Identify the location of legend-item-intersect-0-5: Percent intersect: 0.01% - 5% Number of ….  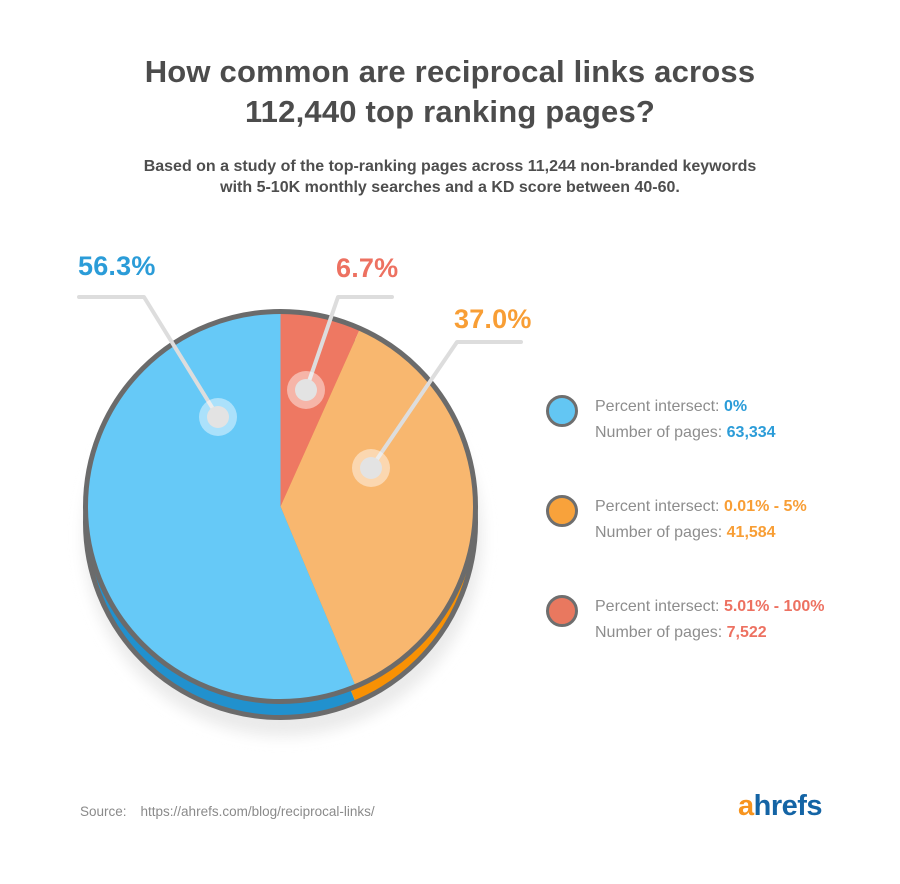
(706, 520).